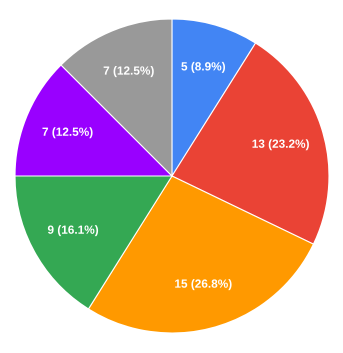 The width and height of the screenshot is (343, 353). What do you see at coordinates (280, 144) in the screenshot?
I see `data-label: 13 (23.2%)` at bounding box center [280, 144].